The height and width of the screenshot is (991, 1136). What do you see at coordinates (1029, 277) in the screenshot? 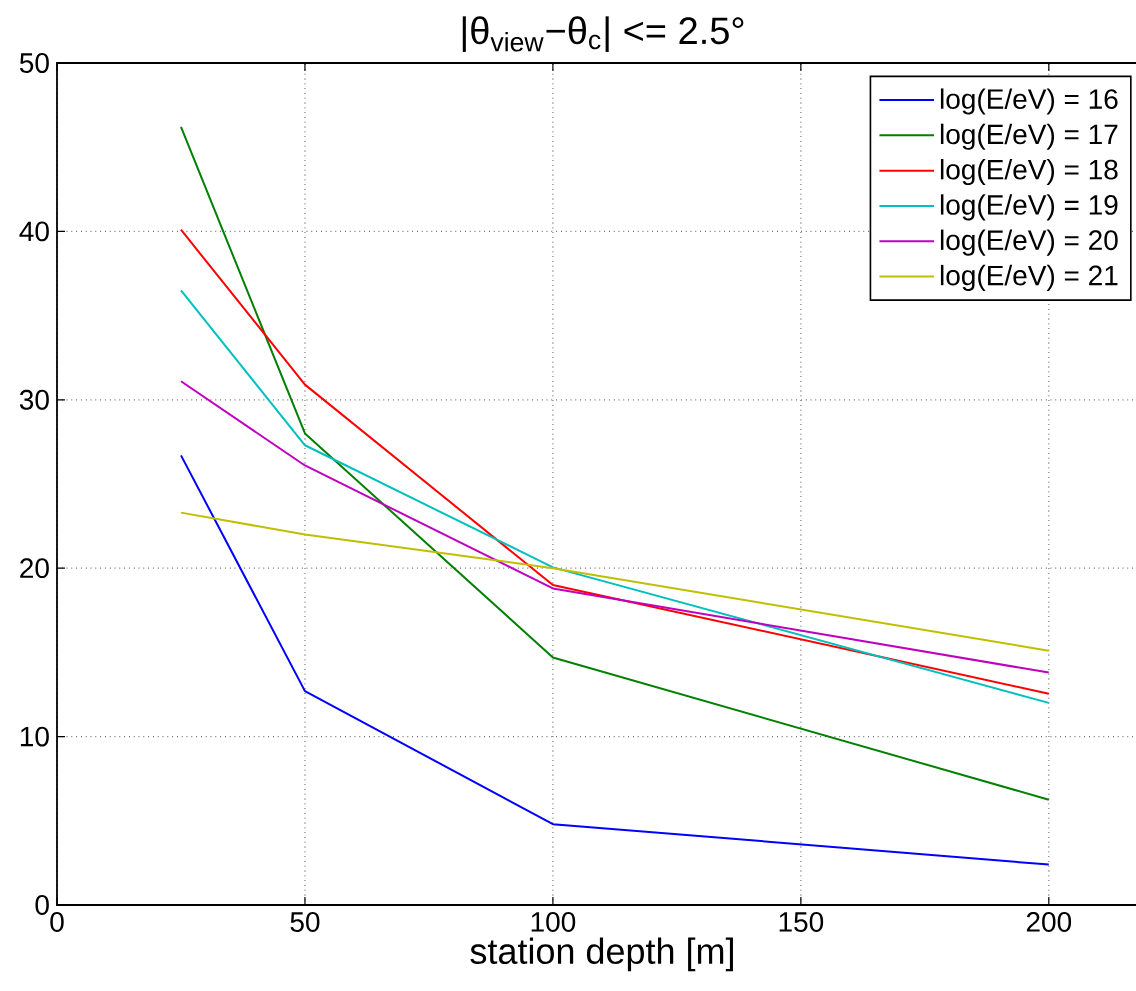
I see `legend-label: log(E/eV) = 21` at bounding box center [1029, 277].